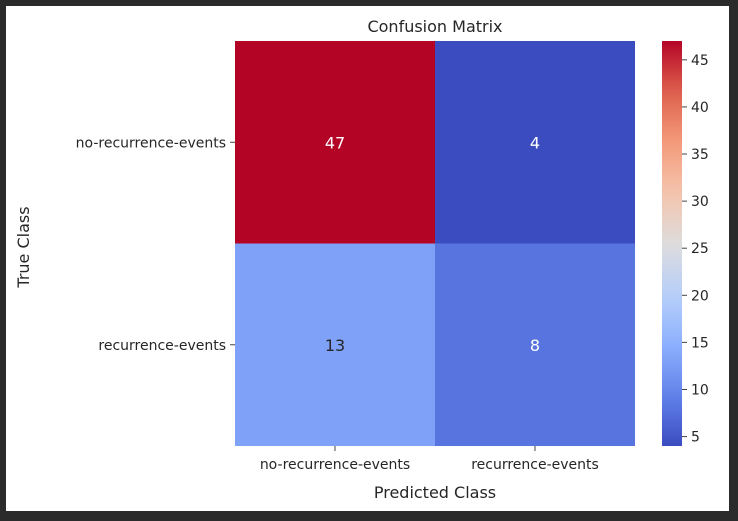 This screenshot has width=738, height=521. Describe the element at coordinates (700, 155) in the screenshot. I see `colorbar-tick-label: 35` at that location.